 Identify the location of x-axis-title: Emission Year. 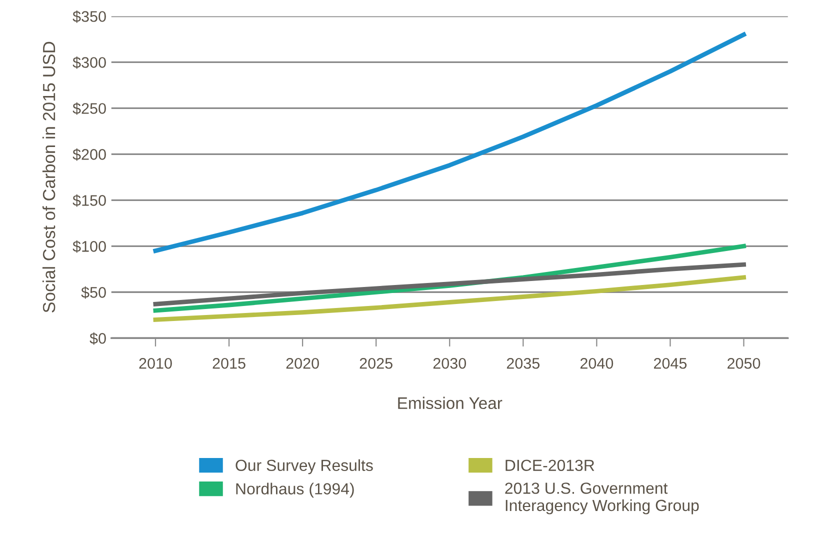
(450, 403).